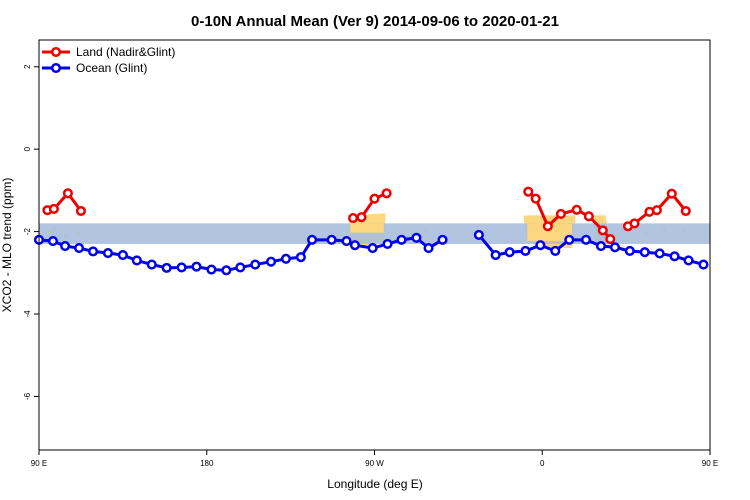 The width and height of the screenshot is (750, 500). I want to click on series-line, so click(590, 250).